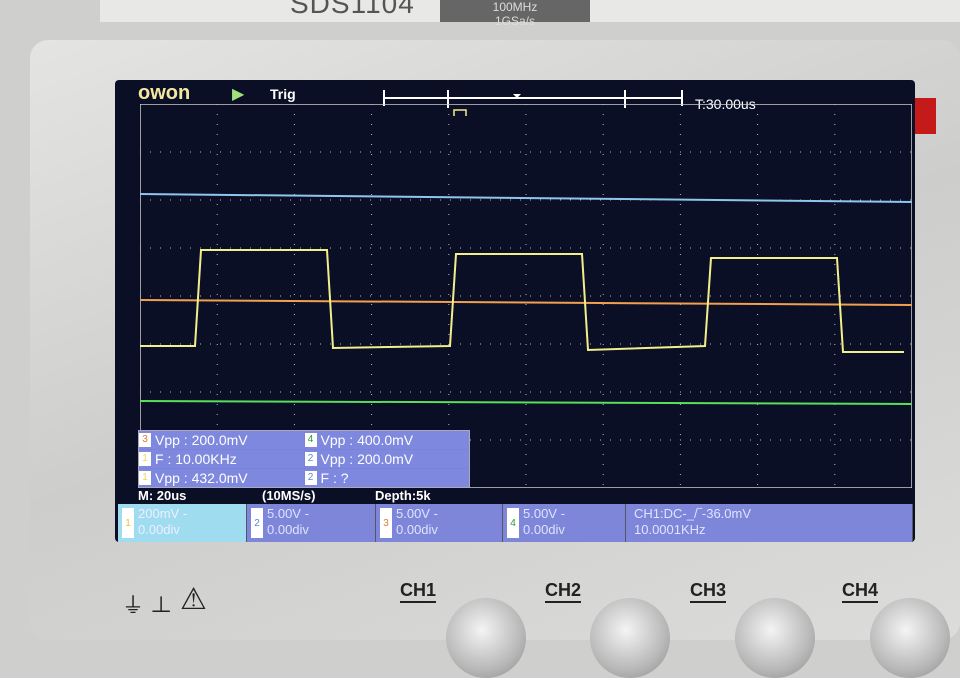 The image size is (960, 678). I want to click on spec-badge: 100MHz 1GSa/s, so click(515, 14).